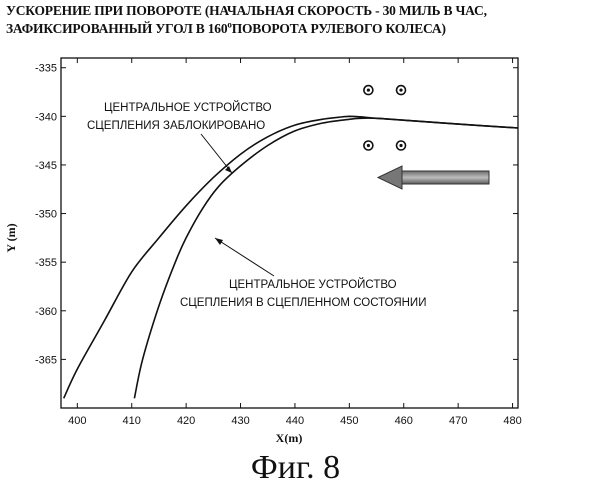  Describe the element at coordinates (216, 153) in the screenshot. I see `annotation-locked-pointer` at that location.